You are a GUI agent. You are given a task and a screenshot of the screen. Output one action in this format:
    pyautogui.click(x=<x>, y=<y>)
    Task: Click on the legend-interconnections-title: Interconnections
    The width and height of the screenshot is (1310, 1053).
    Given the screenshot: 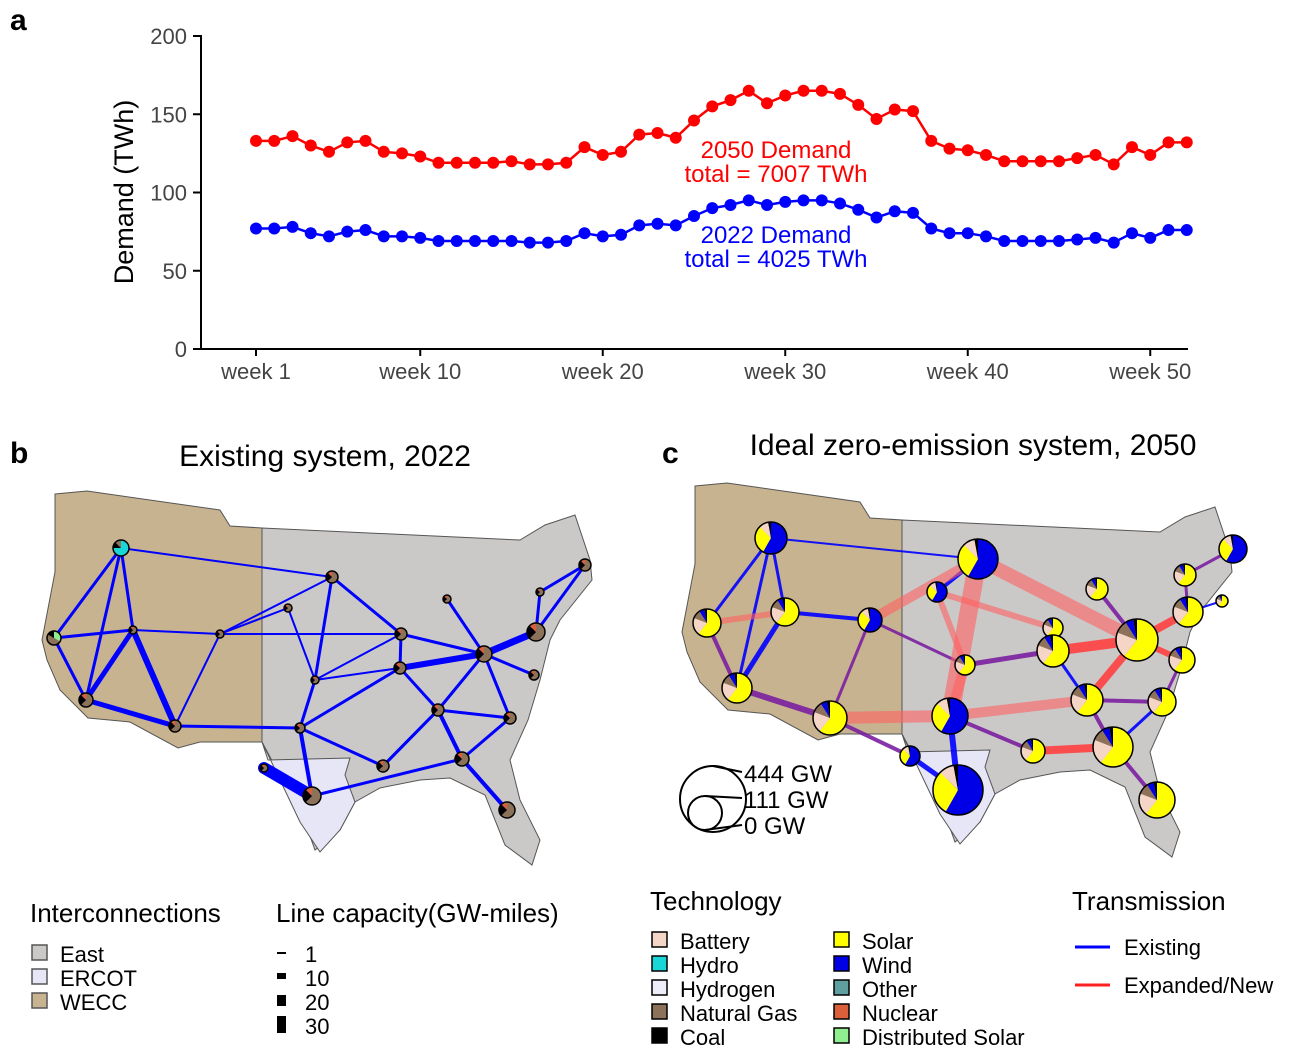 What is the action you would take?
    pyautogui.click(x=125, y=913)
    